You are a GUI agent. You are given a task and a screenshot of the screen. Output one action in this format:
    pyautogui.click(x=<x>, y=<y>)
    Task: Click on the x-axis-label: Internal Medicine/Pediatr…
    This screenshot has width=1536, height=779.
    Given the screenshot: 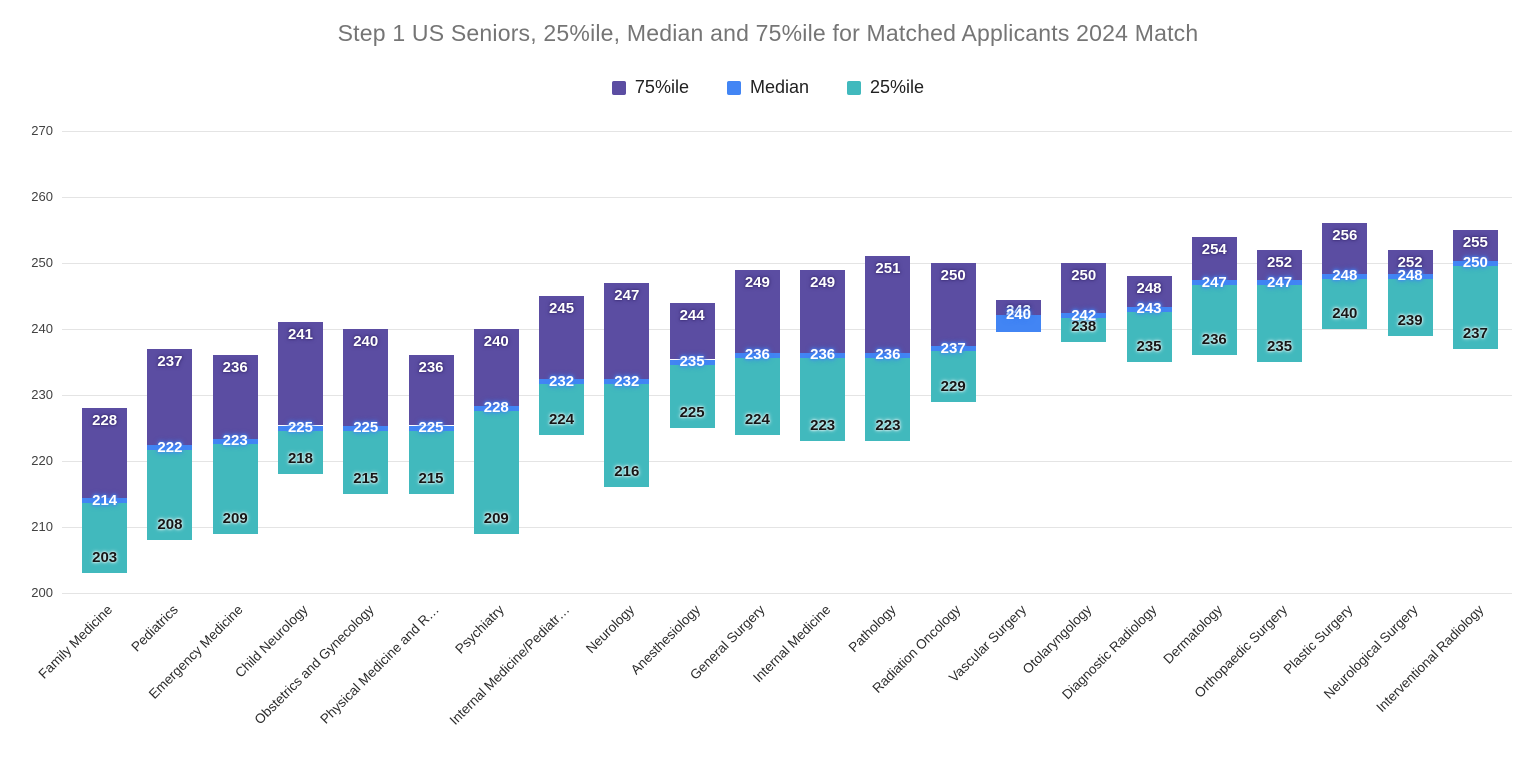 What is the action you would take?
    pyautogui.click(x=509, y=665)
    